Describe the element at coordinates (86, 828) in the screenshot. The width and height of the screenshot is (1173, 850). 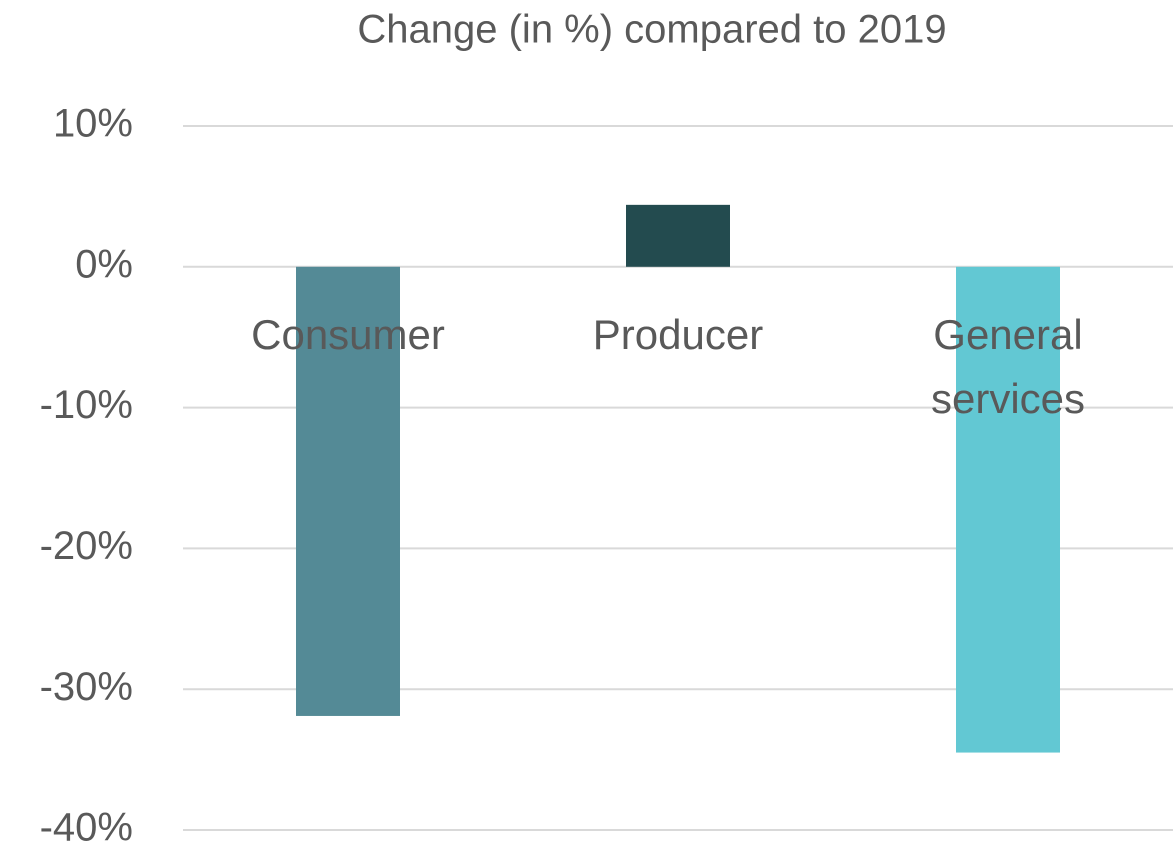
I see `y-tick-label: -40%` at that location.